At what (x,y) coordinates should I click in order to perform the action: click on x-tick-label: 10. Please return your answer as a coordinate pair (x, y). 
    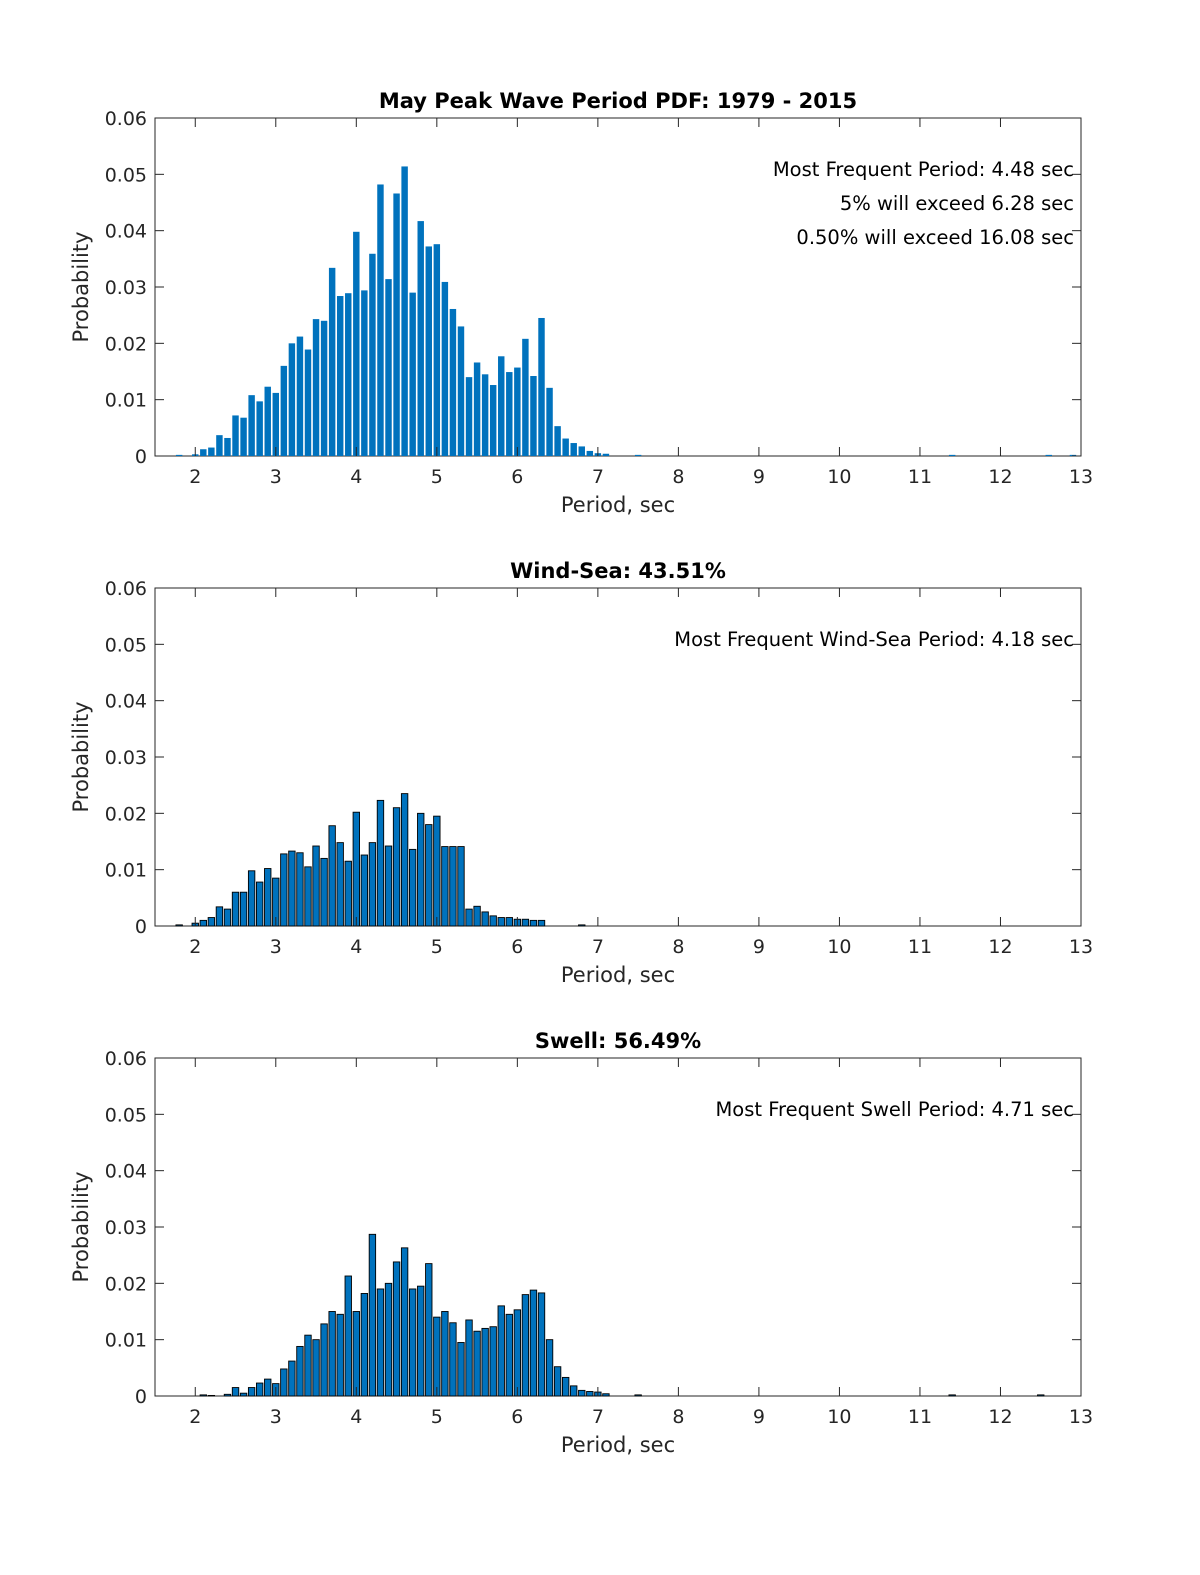
    Looking at the image, I should click on (839, 1417).